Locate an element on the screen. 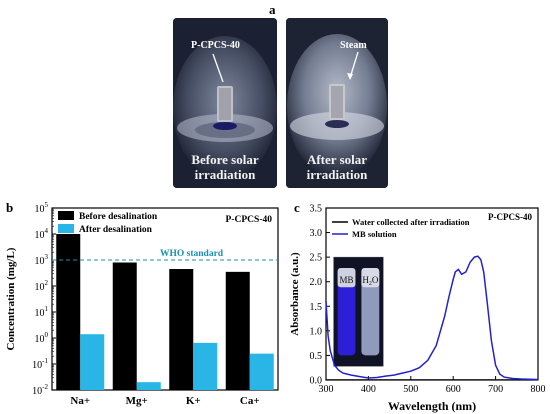  y-tick-label-b: 10⁵ is located at coordinates (42, 208).